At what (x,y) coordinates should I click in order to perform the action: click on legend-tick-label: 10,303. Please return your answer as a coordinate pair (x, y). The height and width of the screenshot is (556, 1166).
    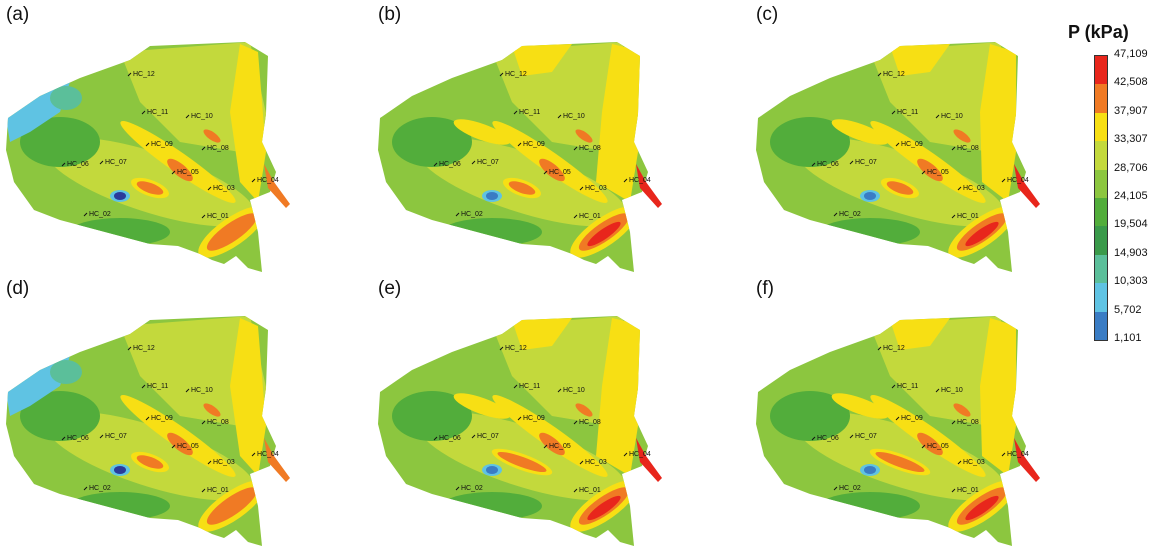
    Looking at the image, I should click on (1131, 281).